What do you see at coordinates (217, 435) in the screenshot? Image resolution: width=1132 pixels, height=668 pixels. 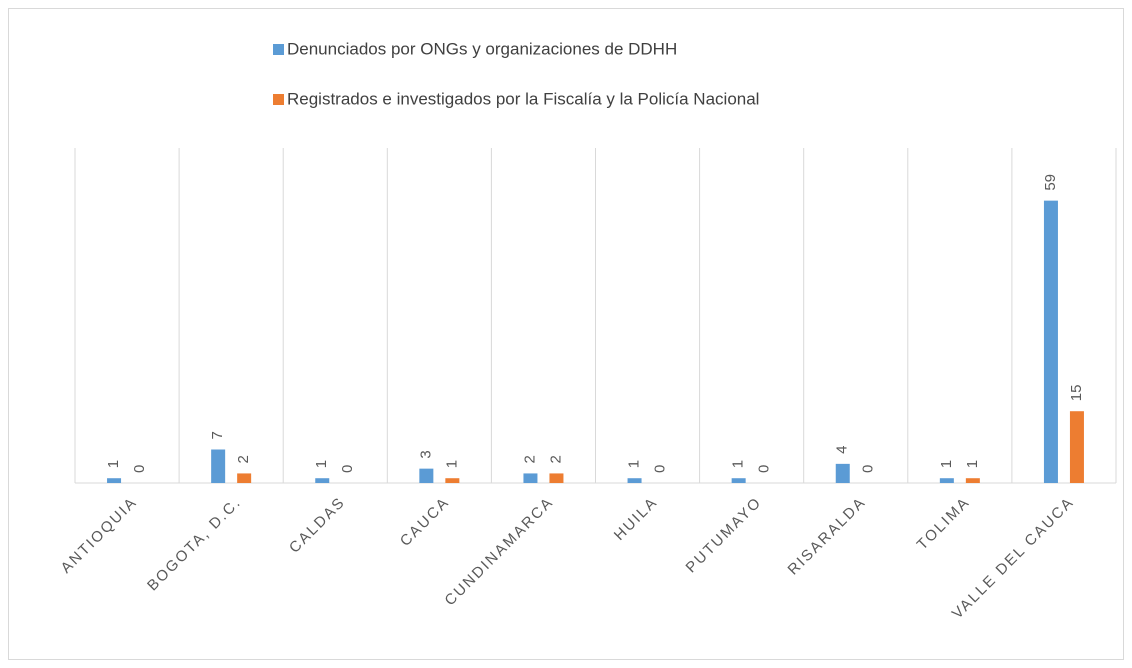 I see `data-label: 7` at bounding box center [217, 435].